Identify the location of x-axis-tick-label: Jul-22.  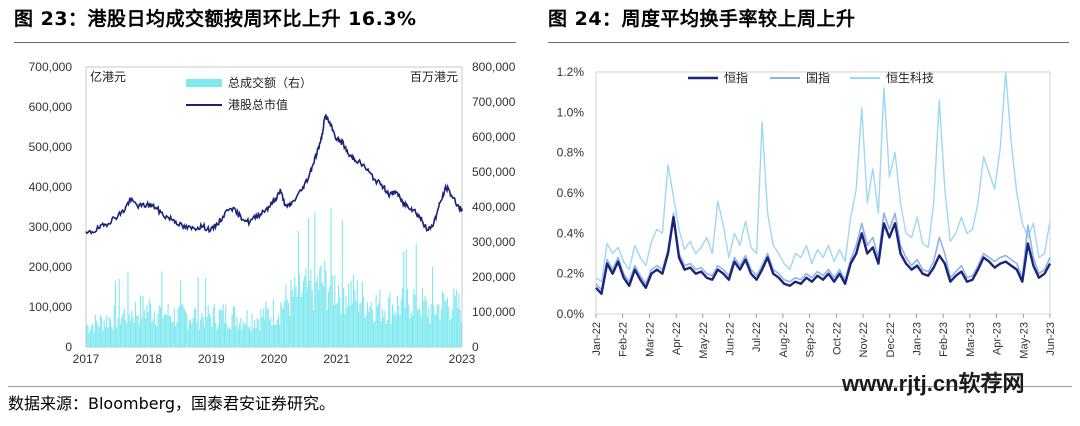
(757, 337).